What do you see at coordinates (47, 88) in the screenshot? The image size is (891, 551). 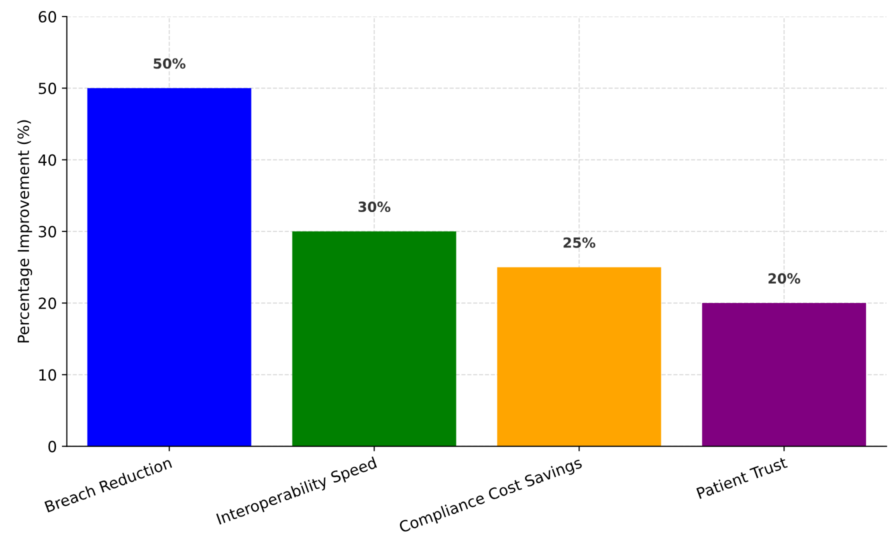 I see `y-tick-label: 50` at bounding box center [47, 88].